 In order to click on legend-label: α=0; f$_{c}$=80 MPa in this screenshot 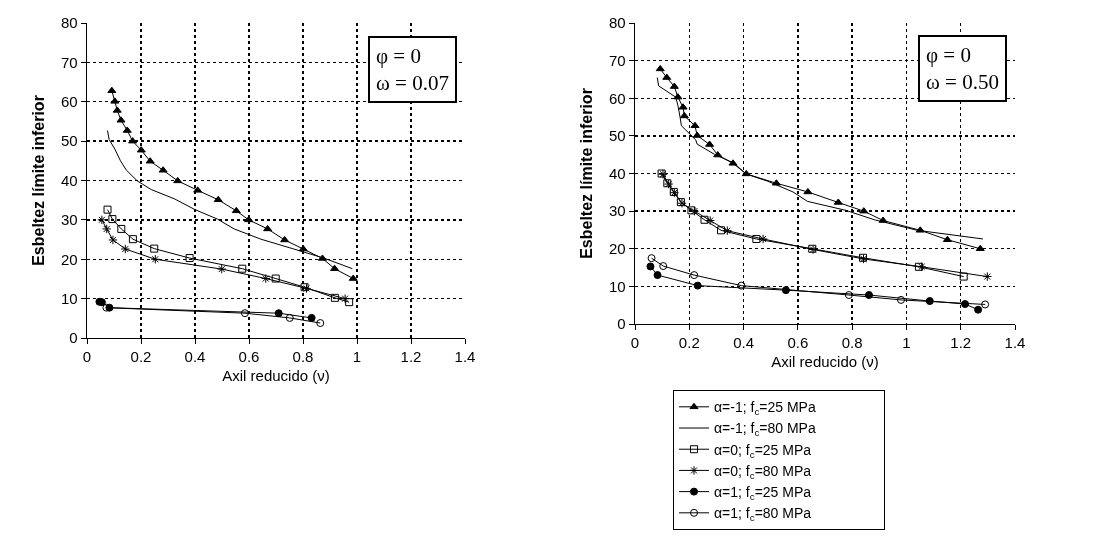, I will do `click(763, 471)`.